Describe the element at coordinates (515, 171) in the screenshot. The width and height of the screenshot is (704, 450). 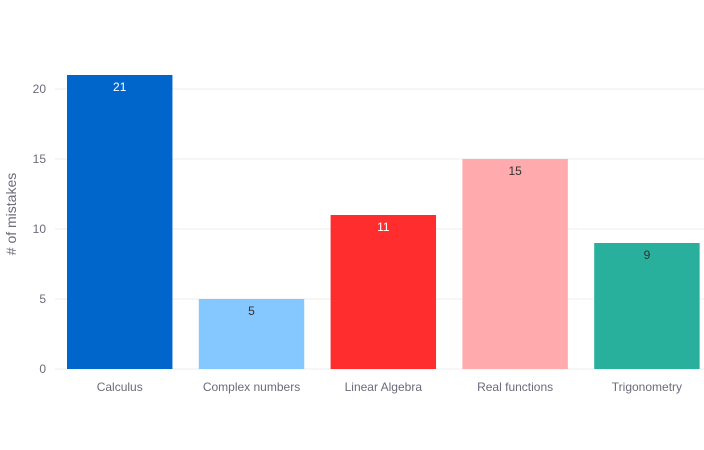
I see `data-label-3: 15` at that location.